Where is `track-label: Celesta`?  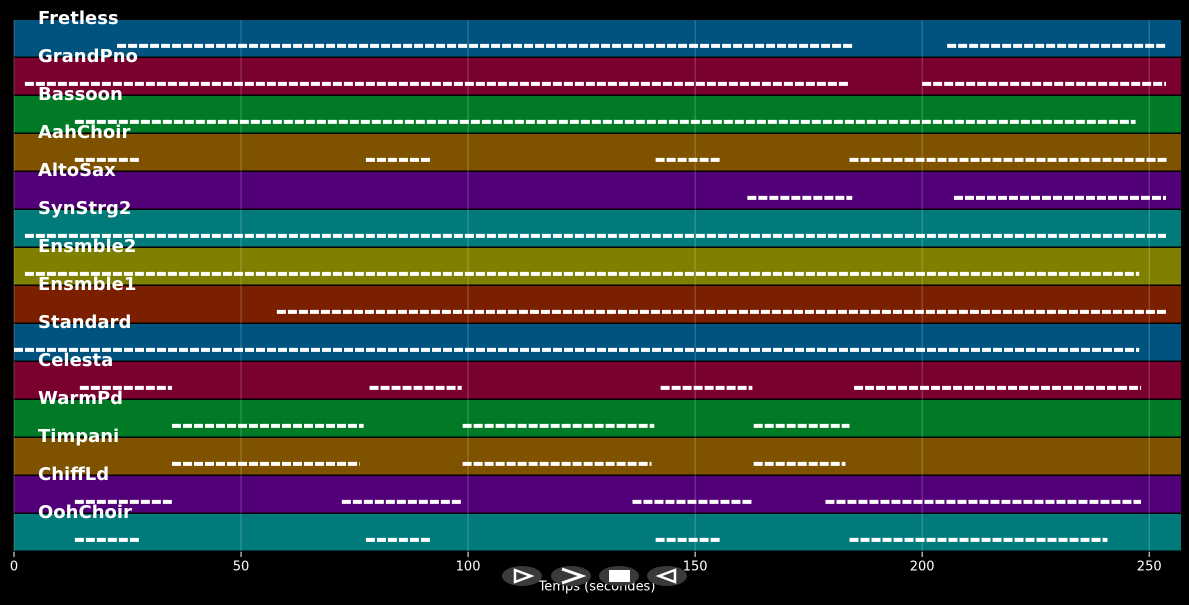 track-label: Celesta is located at coordinates (75, 360).